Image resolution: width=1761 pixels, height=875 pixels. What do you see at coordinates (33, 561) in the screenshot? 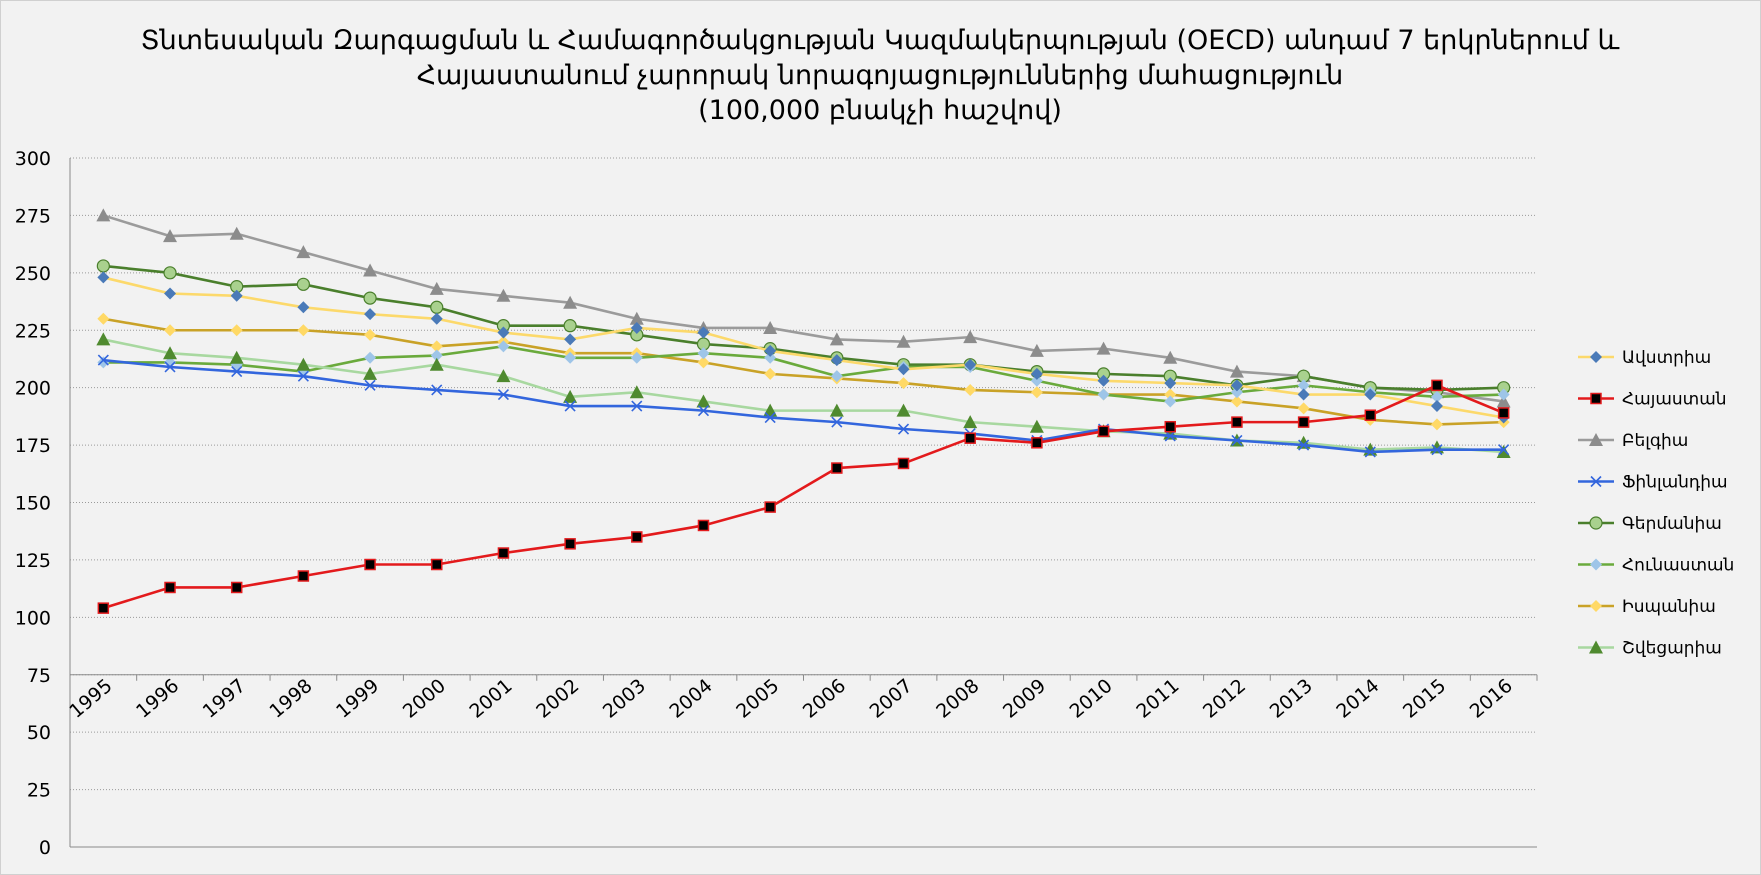
I see `y-tick-label: 125` at bounding box center [33, 561].